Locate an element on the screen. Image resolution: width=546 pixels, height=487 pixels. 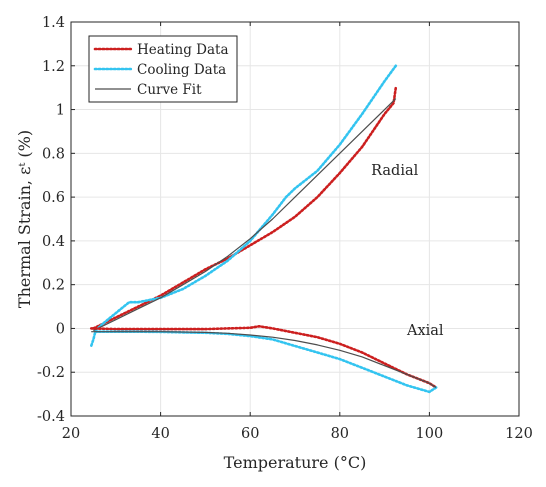
x-axis-title: Temperature (°C) is located at coordinates (295, 462).